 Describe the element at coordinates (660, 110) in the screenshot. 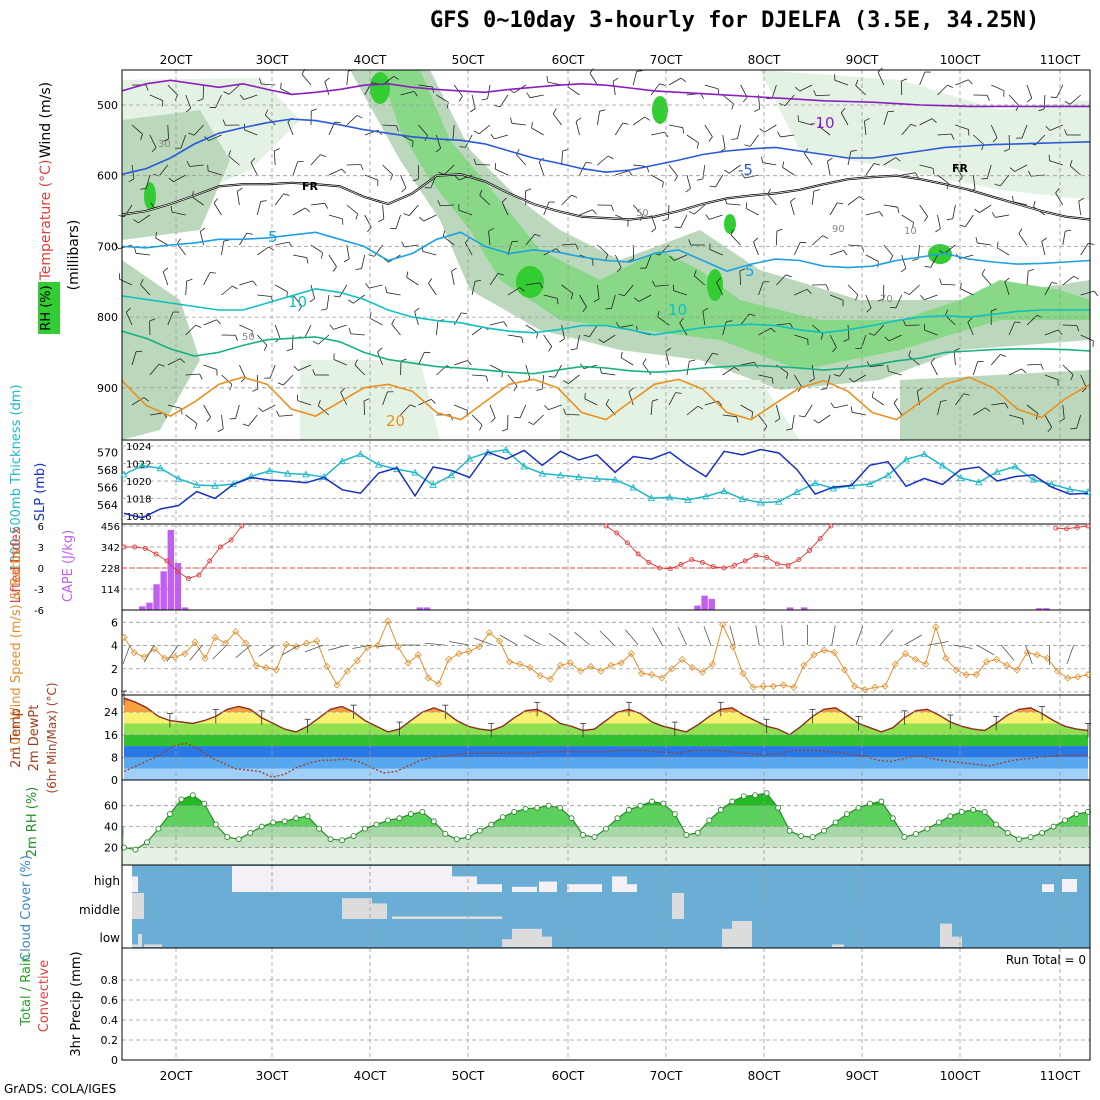

I see `rh-high-cell` at that location.